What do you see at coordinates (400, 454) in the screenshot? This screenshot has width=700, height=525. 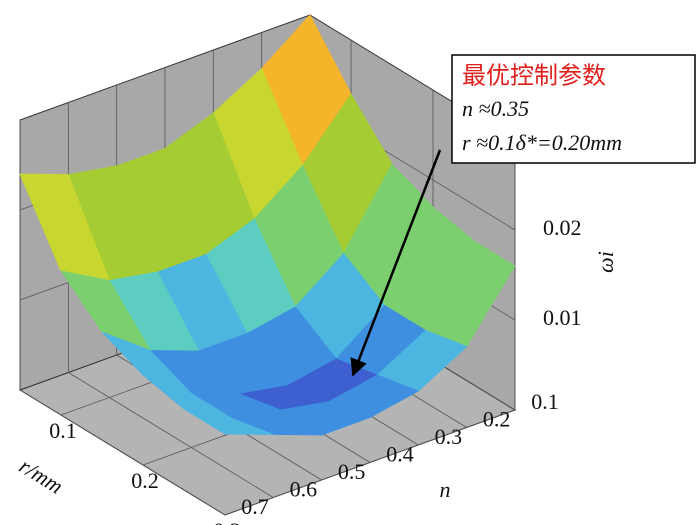 I see `y-tick-label: 0.4` at bounding box center [400, 454].